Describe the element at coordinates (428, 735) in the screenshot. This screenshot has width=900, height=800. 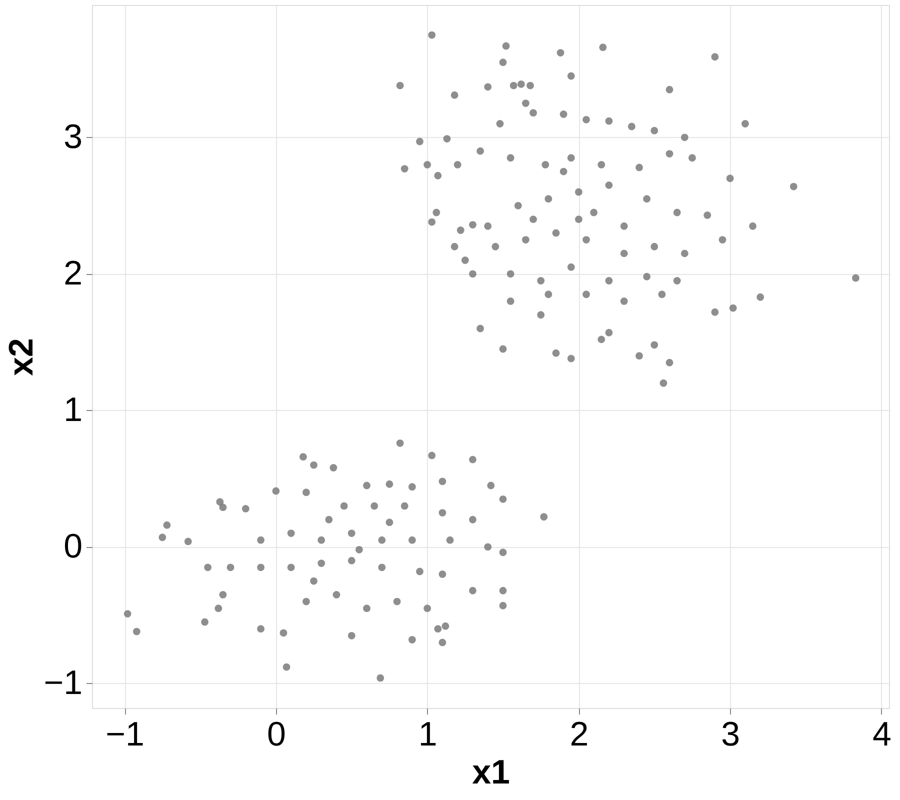
I see `x-tick-label: 1` at that location.